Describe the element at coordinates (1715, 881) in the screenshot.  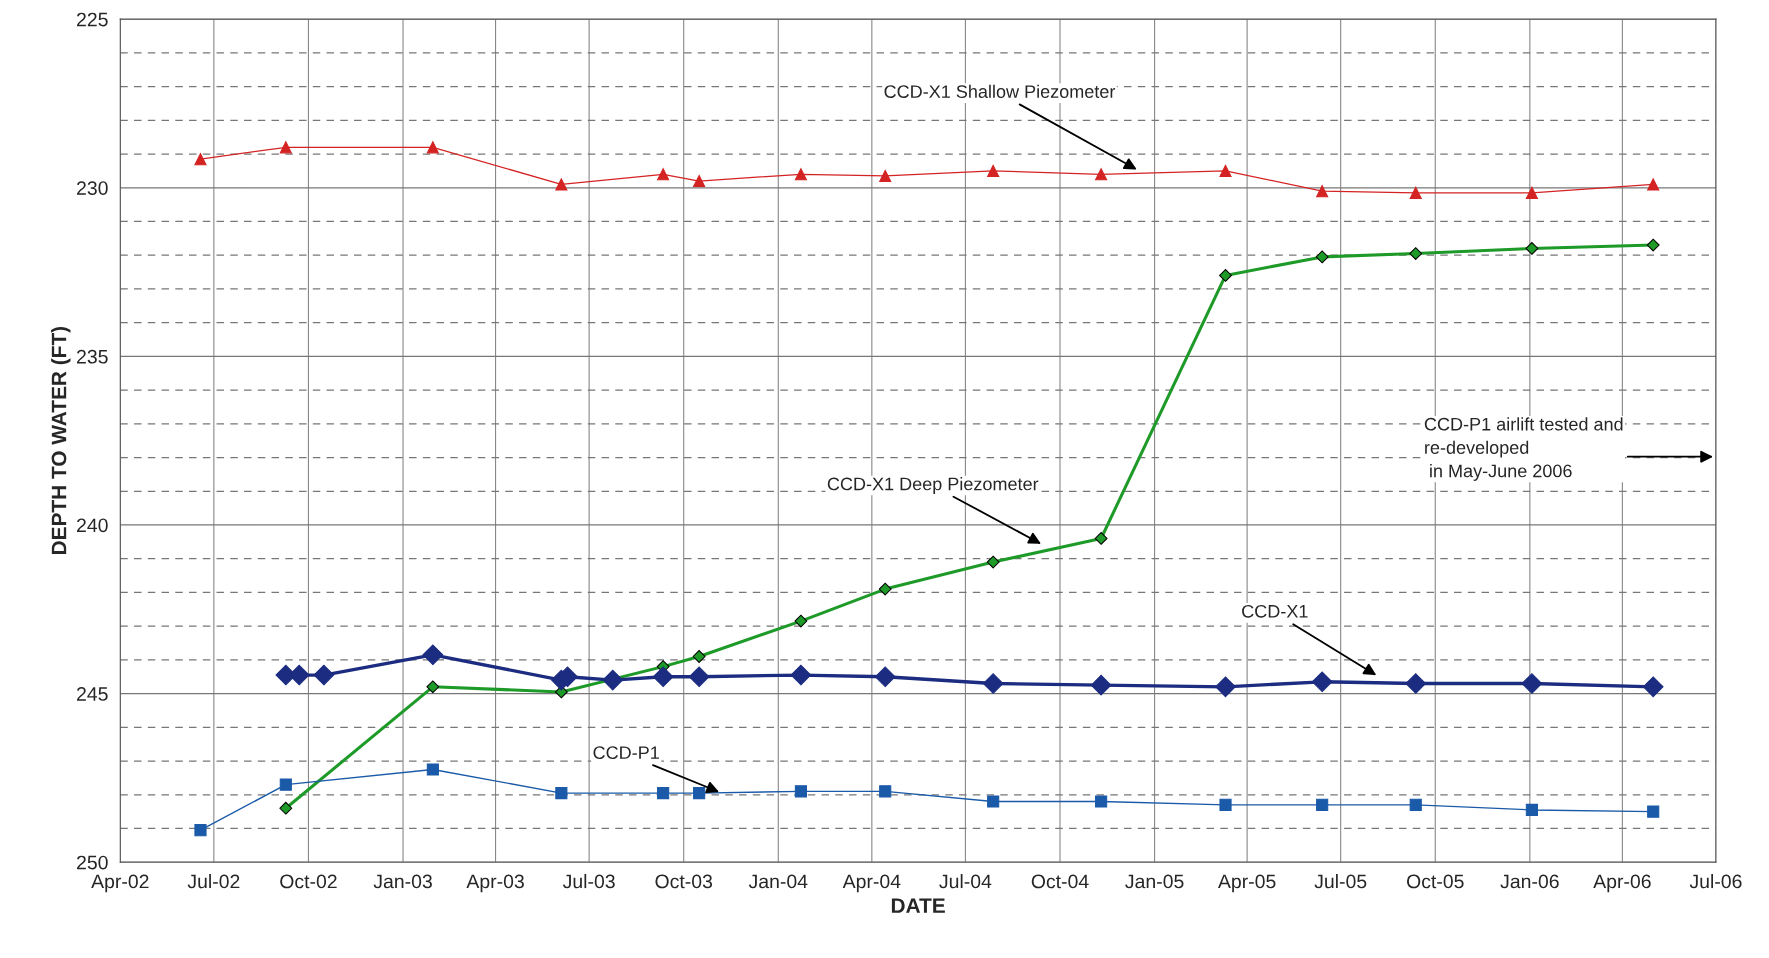
I see `x-tick-label: Jul-06` at that location.